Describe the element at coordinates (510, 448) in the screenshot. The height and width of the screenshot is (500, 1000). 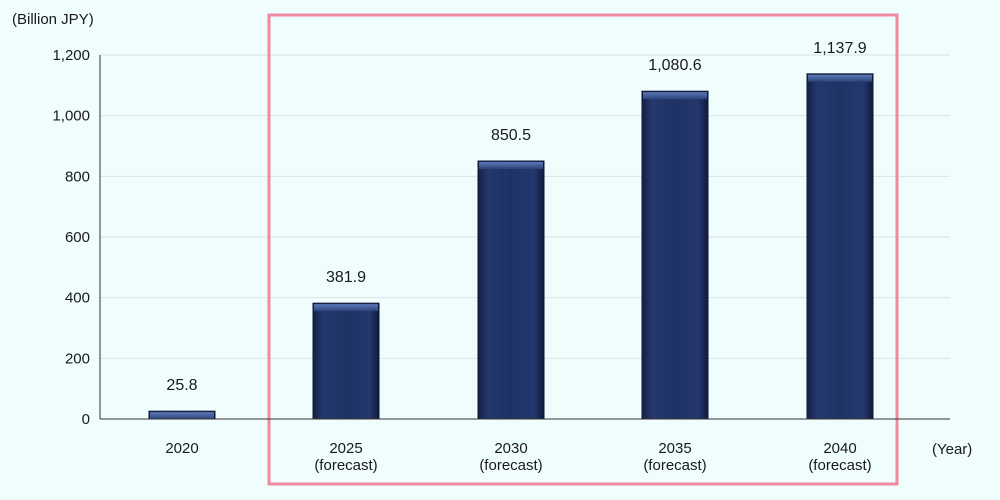
I see `x-tick-label: 2030` at that location.